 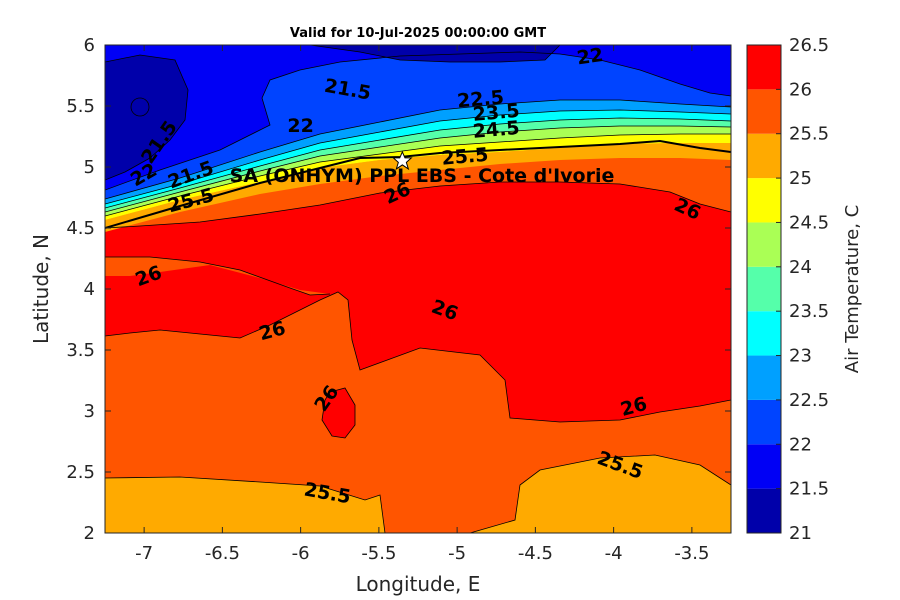 What do you see at coordinates (378, 553) in the screenshot?
I see `x-tick-label: -5.5` at bounding box center [378, 553].